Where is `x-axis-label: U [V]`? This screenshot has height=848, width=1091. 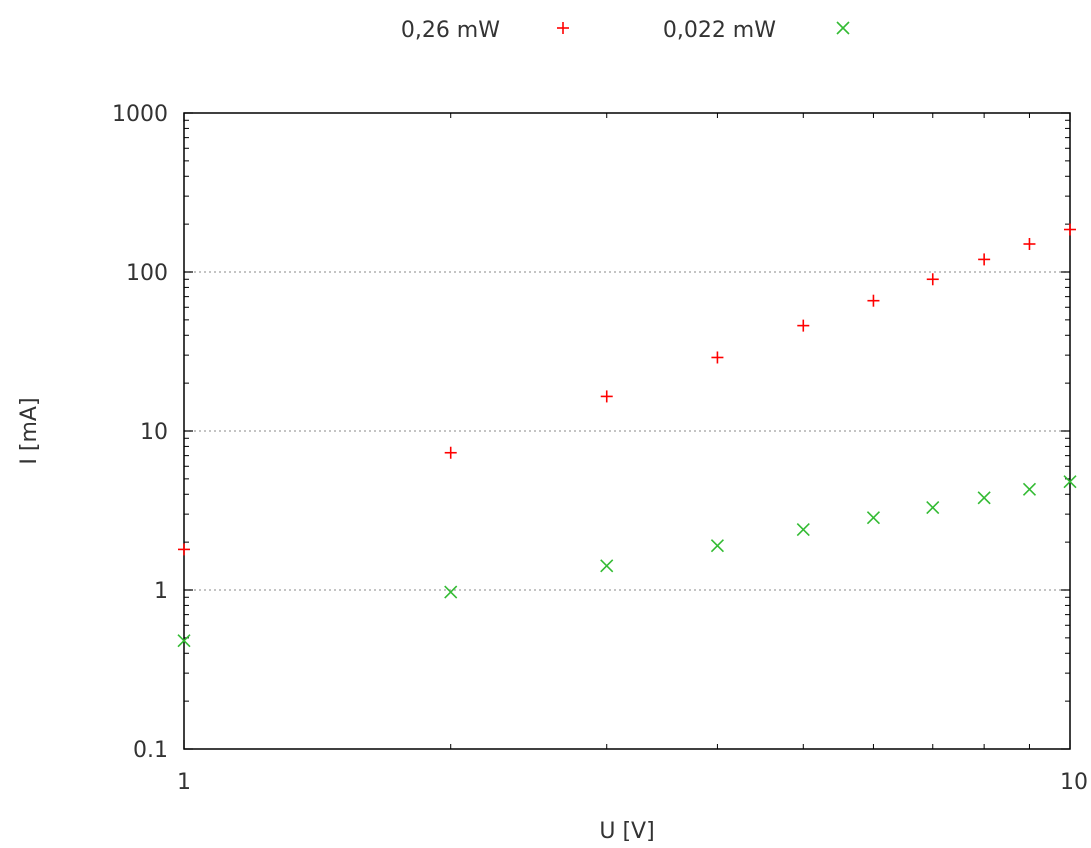 x-axis-label: U [V] is located at coordinates (626, 831).